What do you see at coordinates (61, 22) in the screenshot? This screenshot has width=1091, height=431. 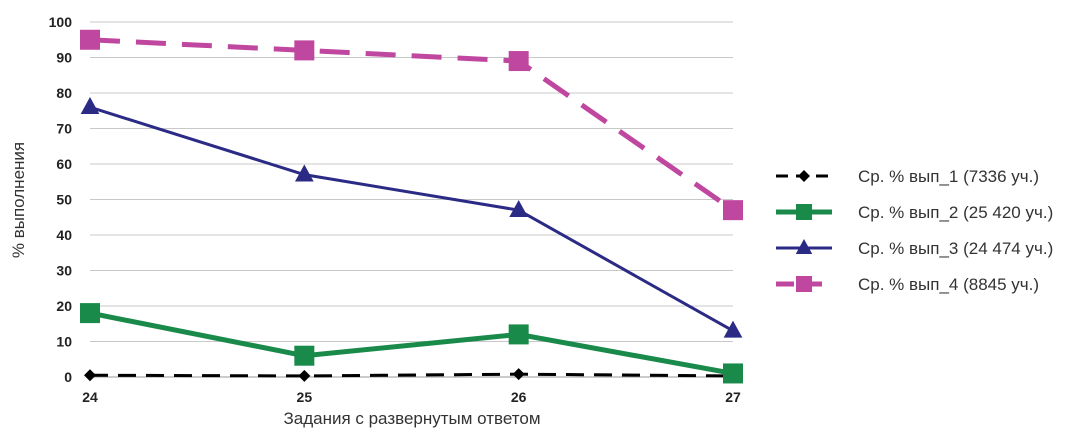 I see `y-tick-label: 100` at bounding box center [61, 22].